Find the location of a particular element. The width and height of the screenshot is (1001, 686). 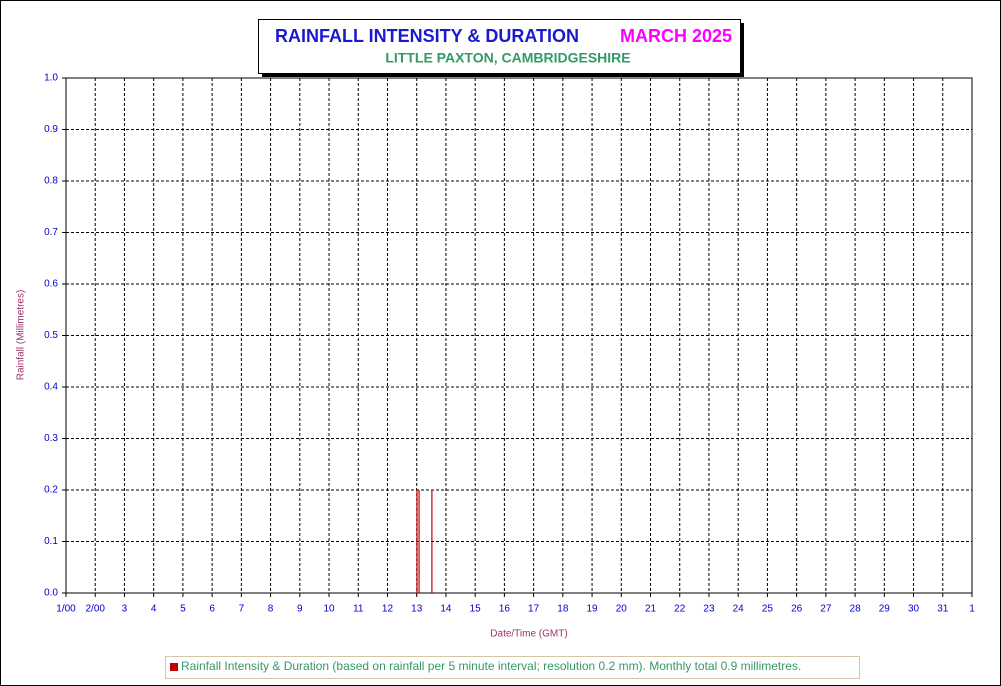

x-tick-label: 30 is located at coordinates (914, 609).